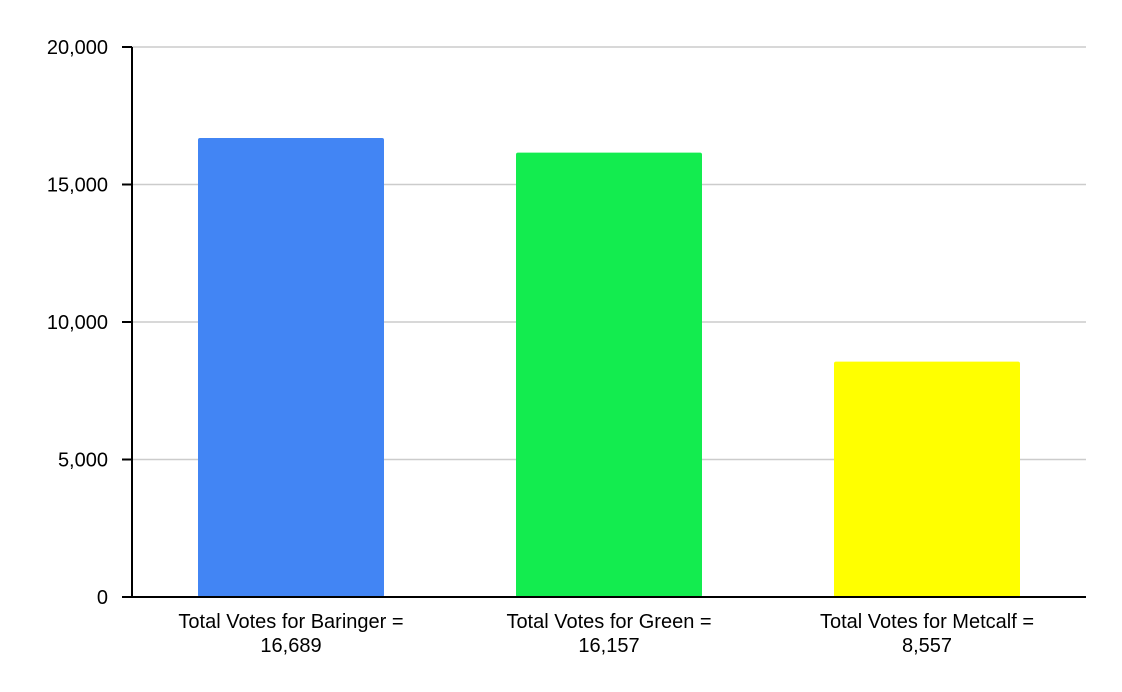  Describe the element at coordinates (290, 622) in the screenshot. I see `x-tick-label: Total Votes for Baringer =` at that location.